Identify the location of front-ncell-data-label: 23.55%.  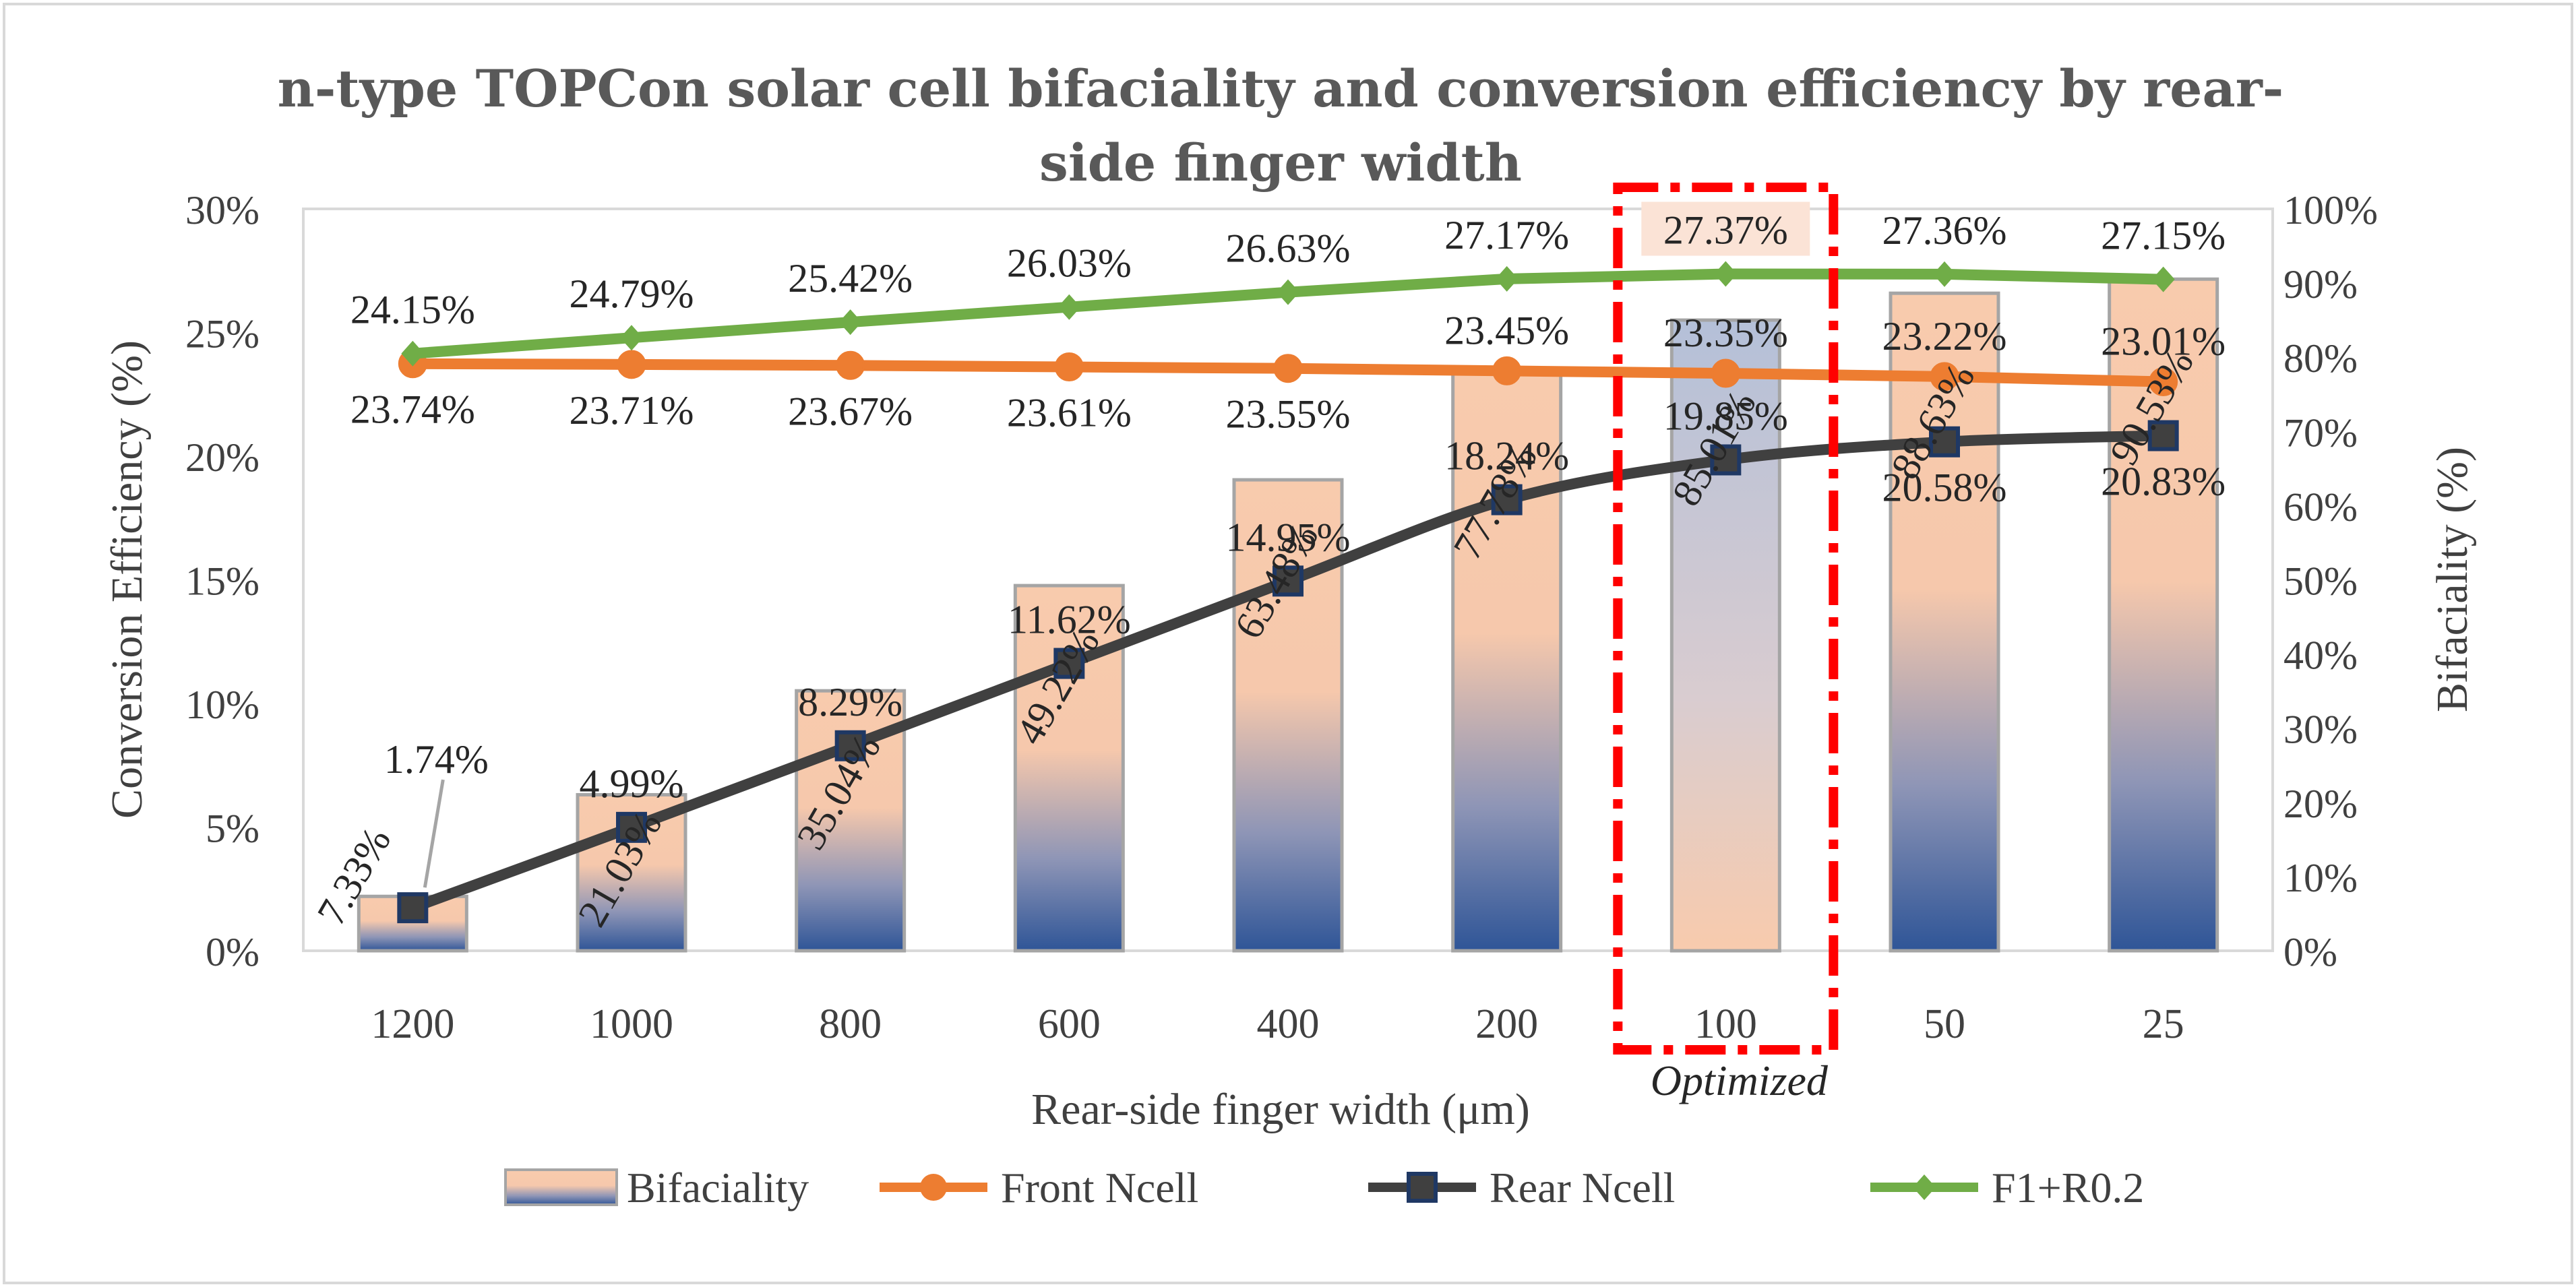
(1289, 414).